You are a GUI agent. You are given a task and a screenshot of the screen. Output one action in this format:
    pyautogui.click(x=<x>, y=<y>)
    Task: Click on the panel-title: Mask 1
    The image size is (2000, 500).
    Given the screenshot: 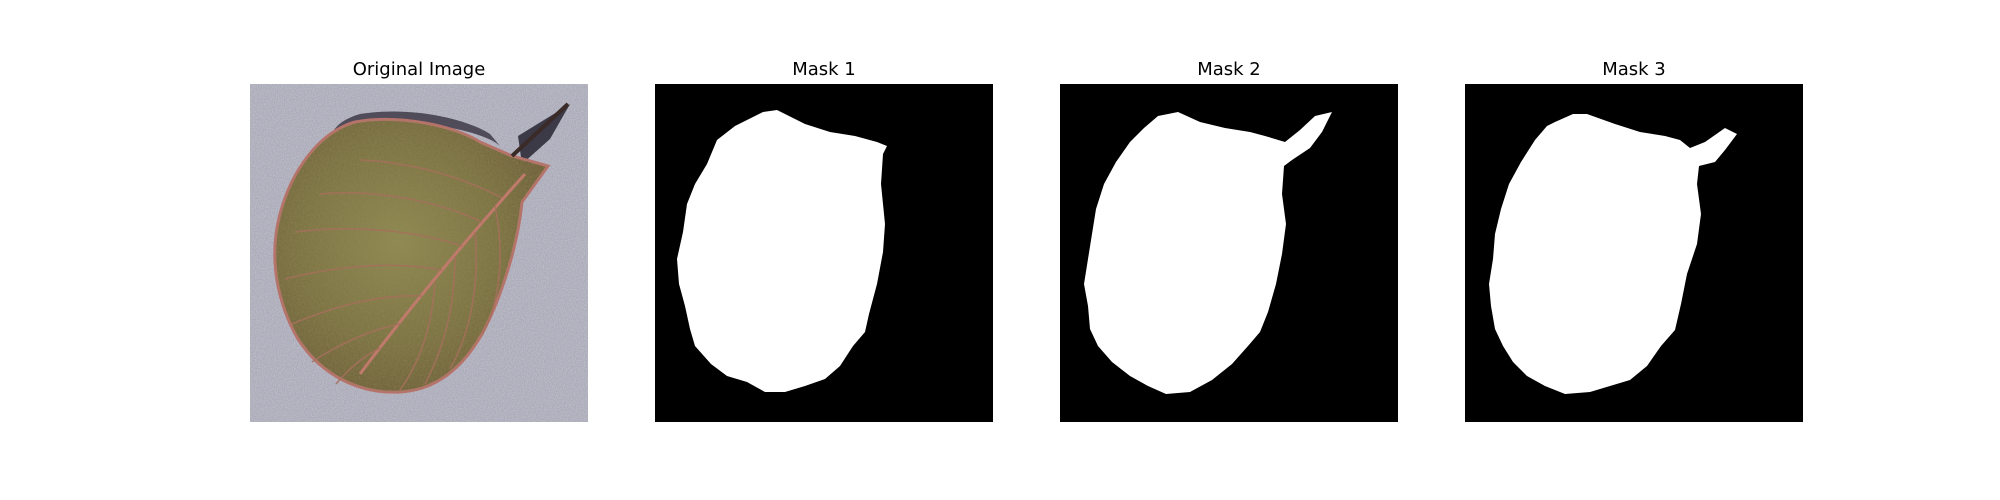 What is the action you would take?
    pyautogui.click(x=824, y=69)
    